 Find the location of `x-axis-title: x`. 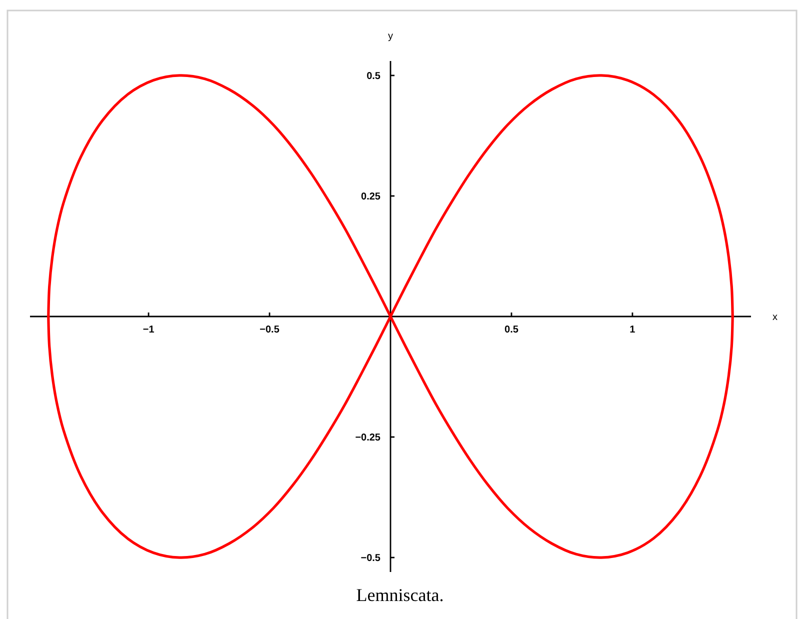

x-axis-title: x is located at coordinates (775, 317).